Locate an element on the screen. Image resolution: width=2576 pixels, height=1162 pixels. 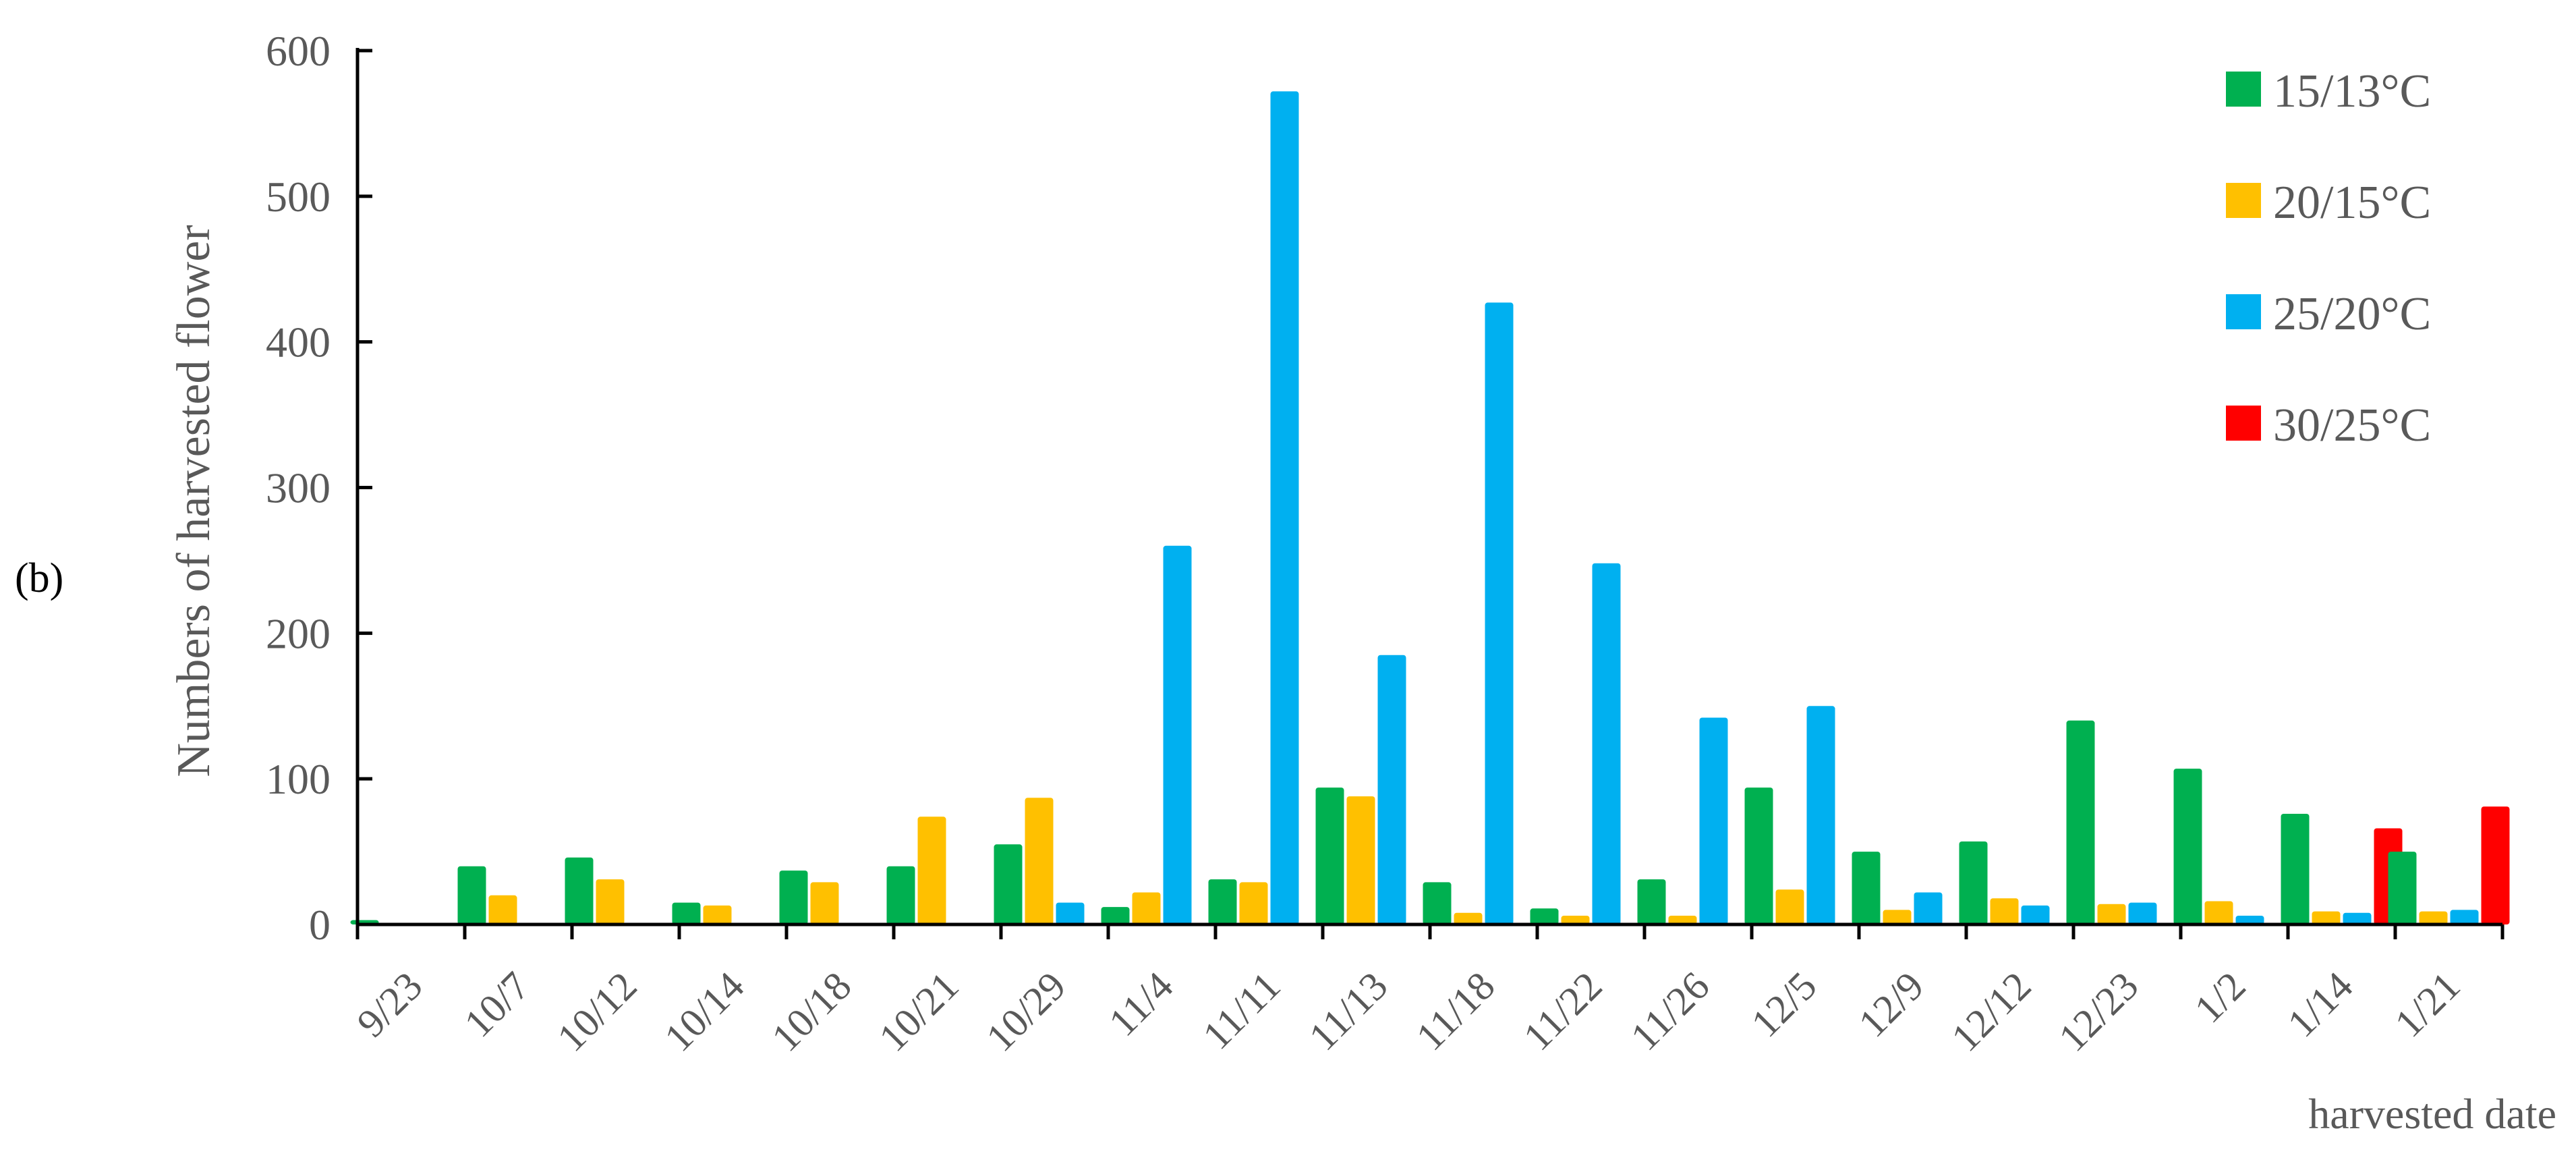
panel-label: (b) is located at coordinates (39, 578).